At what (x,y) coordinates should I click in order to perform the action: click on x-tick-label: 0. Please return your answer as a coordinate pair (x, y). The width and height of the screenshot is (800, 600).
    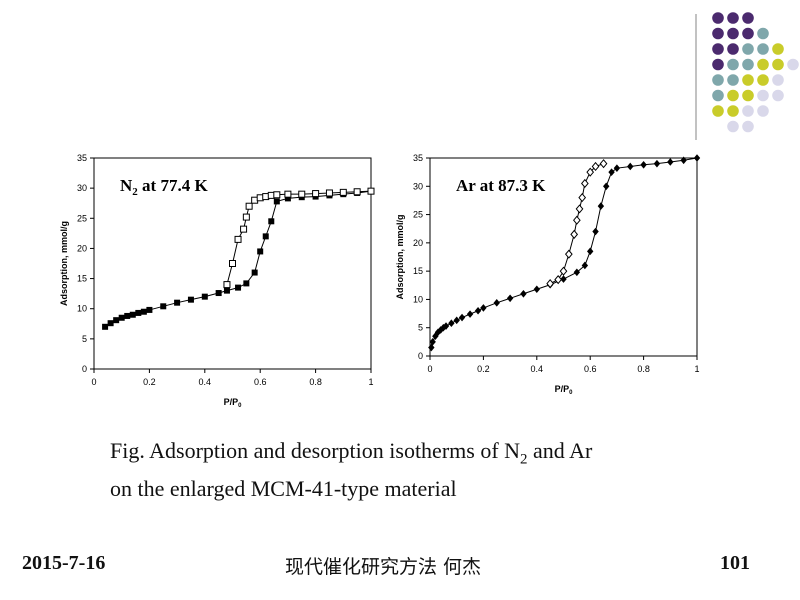
    Looking at the image, I should click on (429, 369).